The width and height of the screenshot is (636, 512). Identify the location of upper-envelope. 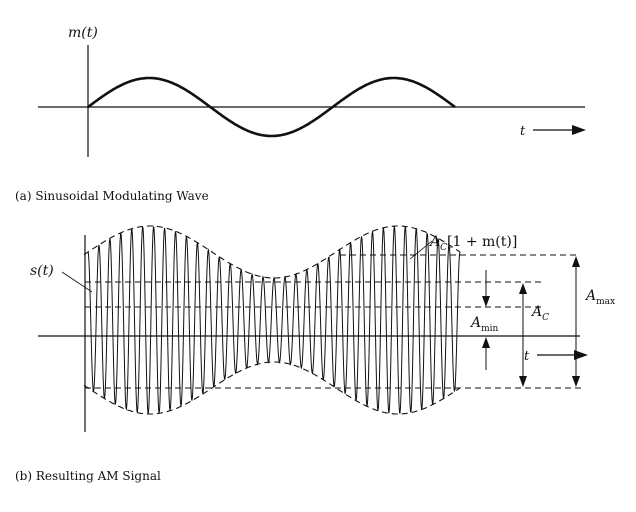
(272, 252).